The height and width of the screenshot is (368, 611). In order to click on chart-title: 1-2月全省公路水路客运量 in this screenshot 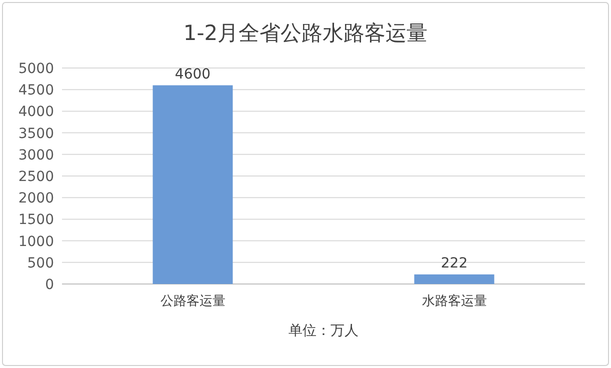, I will do `click(305, 33)`.